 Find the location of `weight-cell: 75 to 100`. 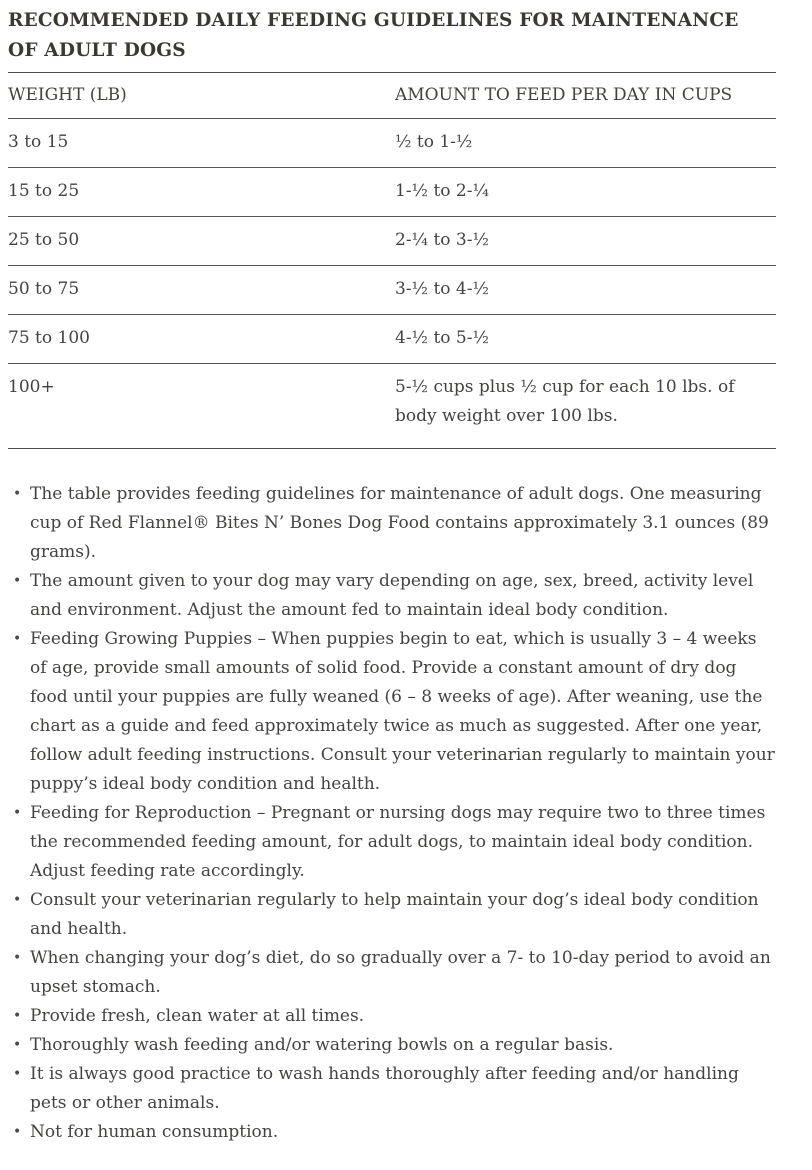

weight-cell: 75 to 100 is located at coordinates (201, 339).